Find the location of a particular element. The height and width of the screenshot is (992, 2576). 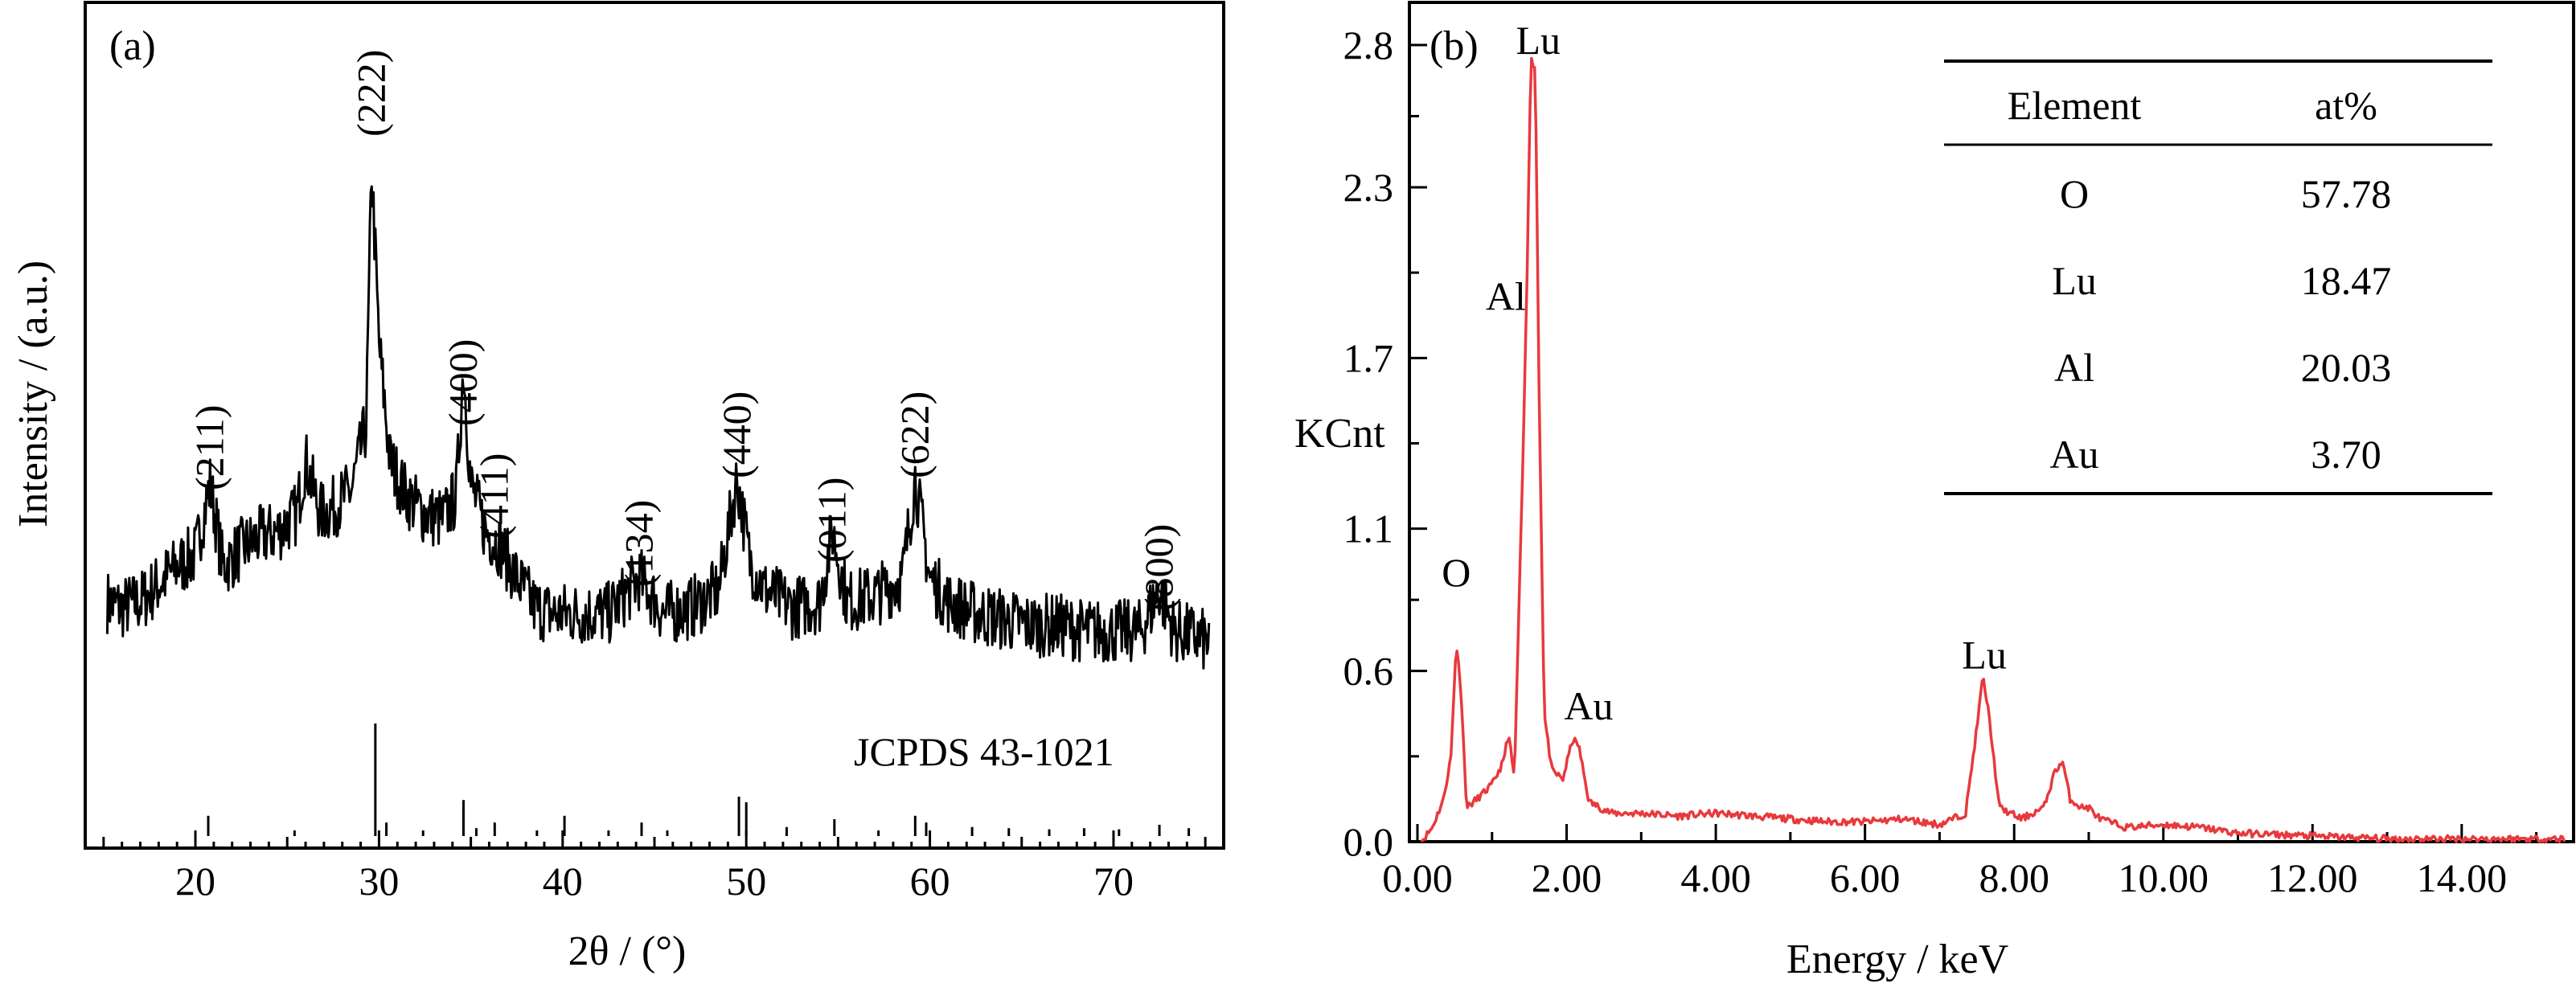

y-tick-label: 1.7 is located at coordinates (1369, 357).